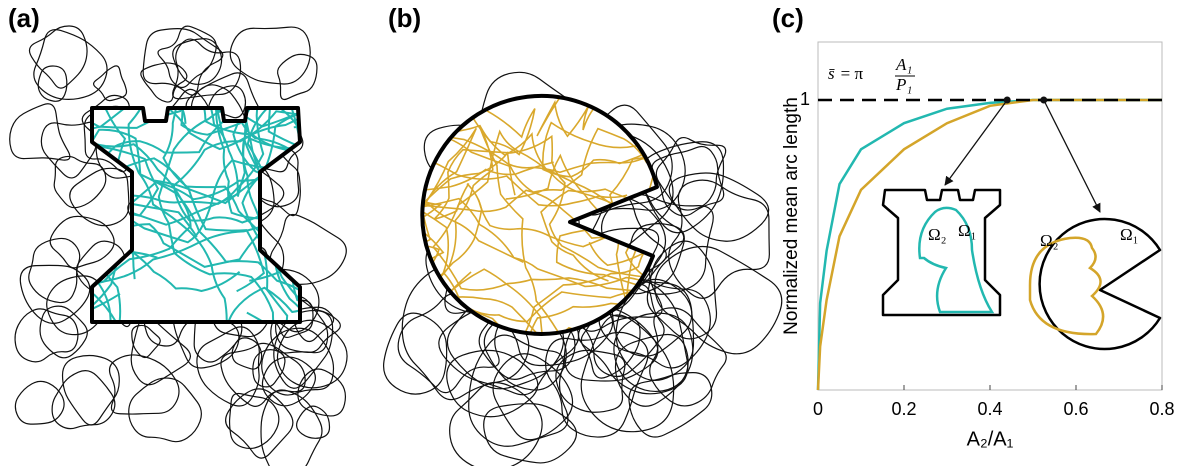 The image size is (1194, 471). Describe the element at coordinates (831, 73) in the screenshot. I see `annotation-part: s̄` at that location.